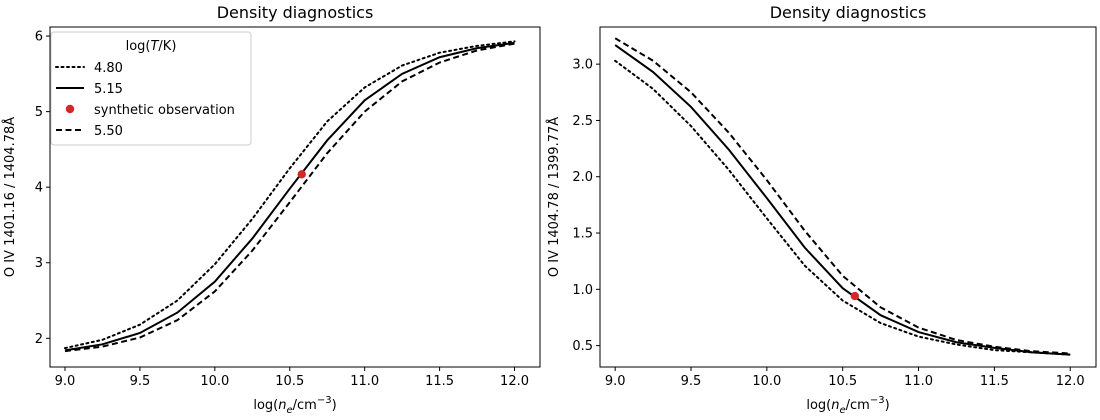 The height and width of the screenshot is (420, 1100). What do you see at coordinates (39, 263) in the screenshot?
I see `y-tick-label: 3` at bounding box center [39, 263].